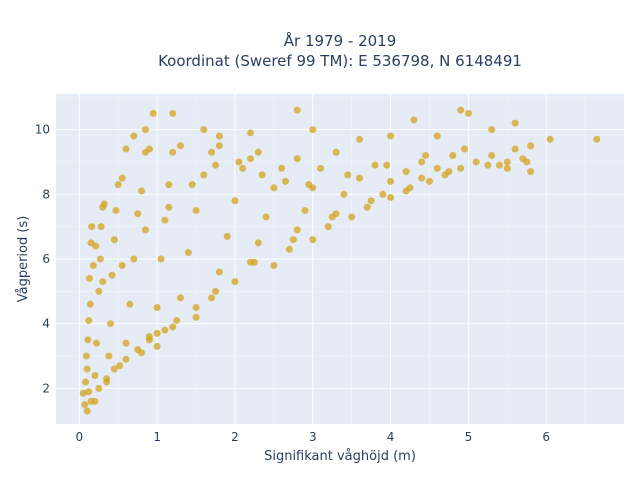 This screenshot has height=480, width=640. Describe the element at coordinates (157, 437) in the screenshot. I see `x-tick-label-1: 1` at that location.